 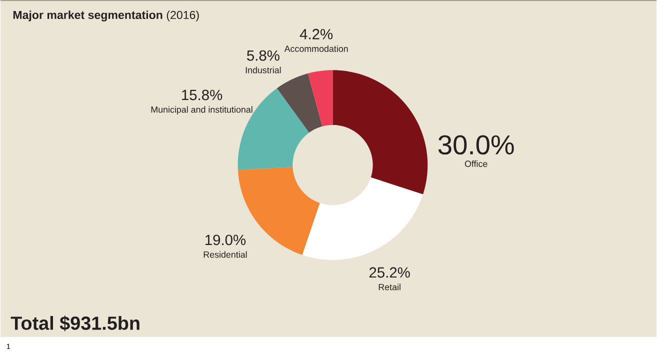 I want to click on data-label: 5.8%, so click(x=263, y=55).